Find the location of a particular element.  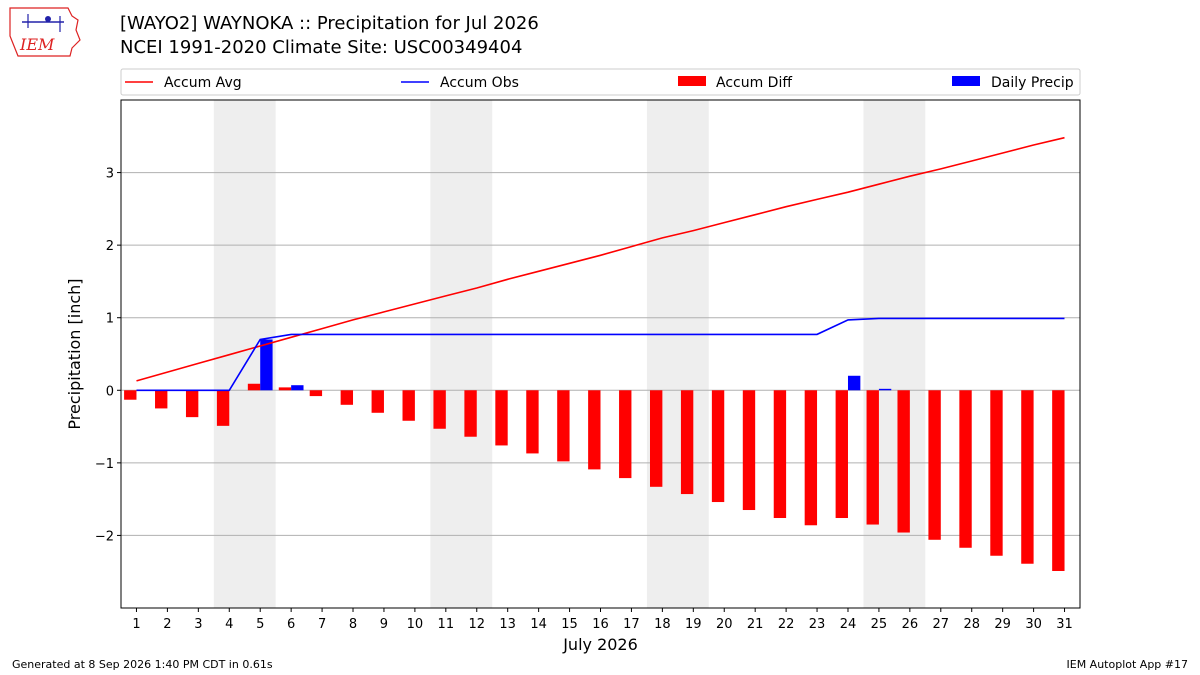

legend-label: Accum Obs is located at coordinates (479, 83).